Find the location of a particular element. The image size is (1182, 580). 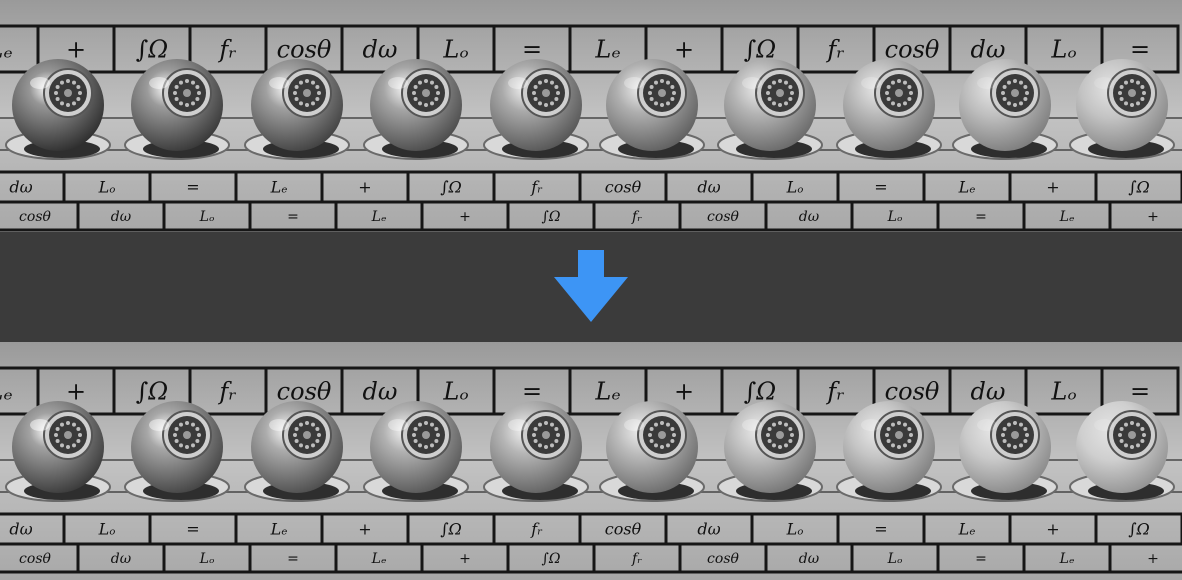

down-arrow-icon is located at coordinates (591, 286).